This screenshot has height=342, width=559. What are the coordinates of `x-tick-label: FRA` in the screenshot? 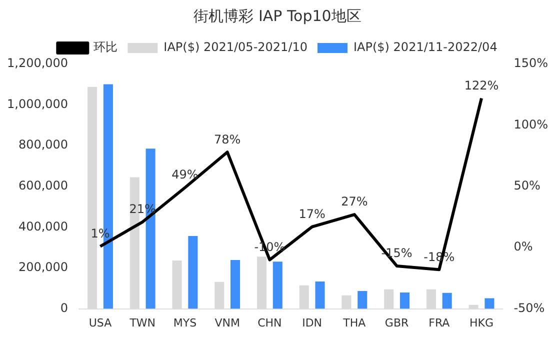 It's located at (439, 323).